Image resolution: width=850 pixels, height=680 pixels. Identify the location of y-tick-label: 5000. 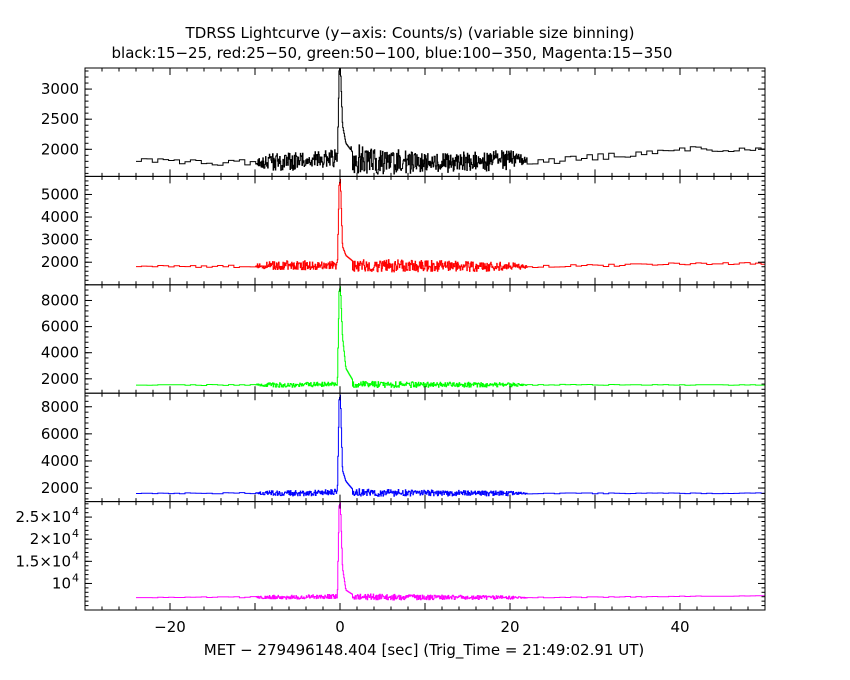
(60, 194).